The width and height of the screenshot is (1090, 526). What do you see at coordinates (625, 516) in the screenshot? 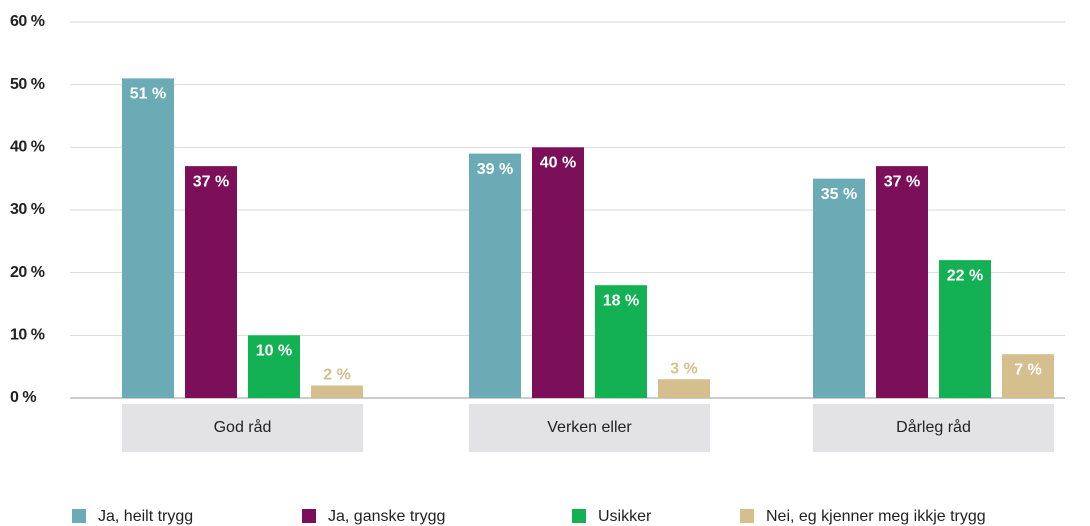
I see `legend-label: Usikker` at bounding box center [625, 516].